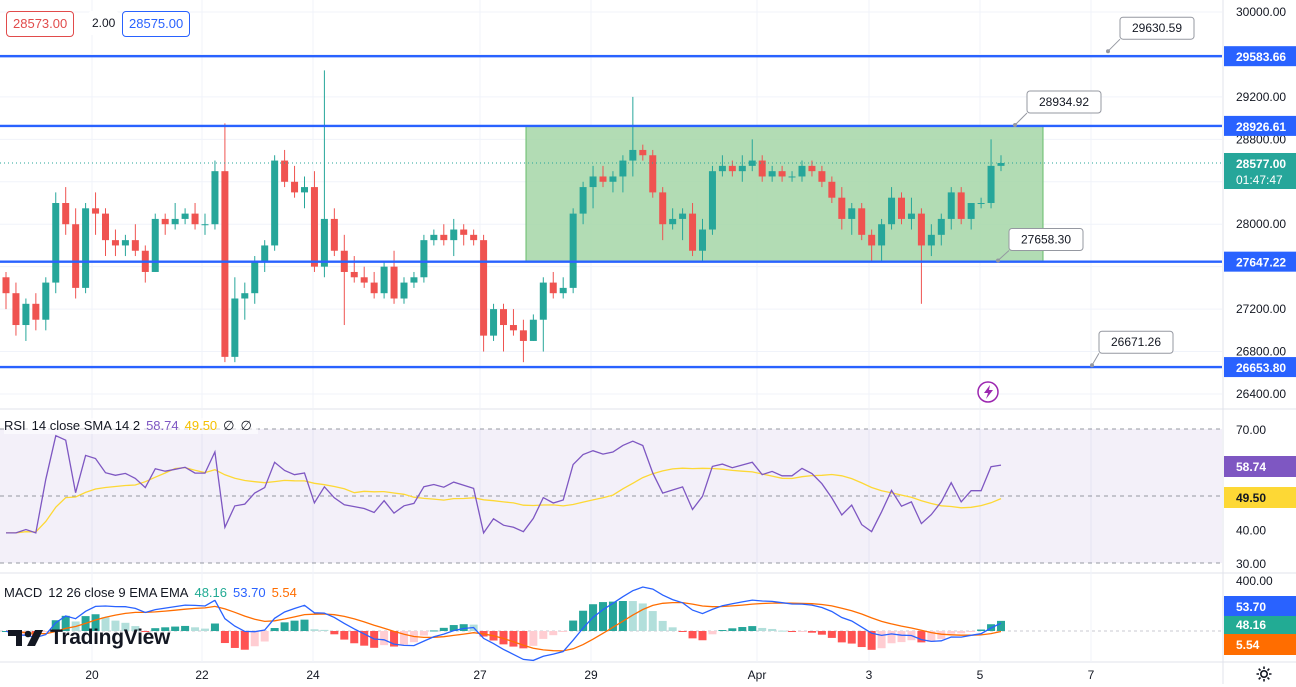 The image size is (1296, 687). Describe the element at coordinates (589, 675) in the screenshot. I see `time-axis: 20 22 24 27 29 Apr 3 5 7` at that location.